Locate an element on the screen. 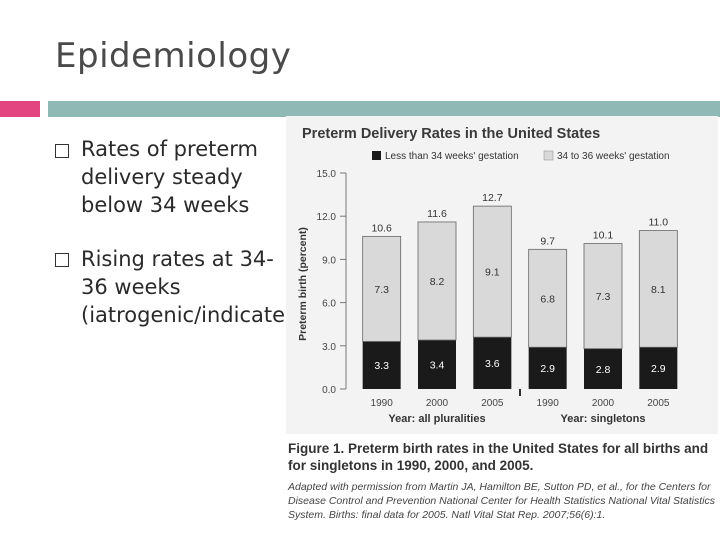  bar-value-label: 2.8 is located at coordinates (603, 370).